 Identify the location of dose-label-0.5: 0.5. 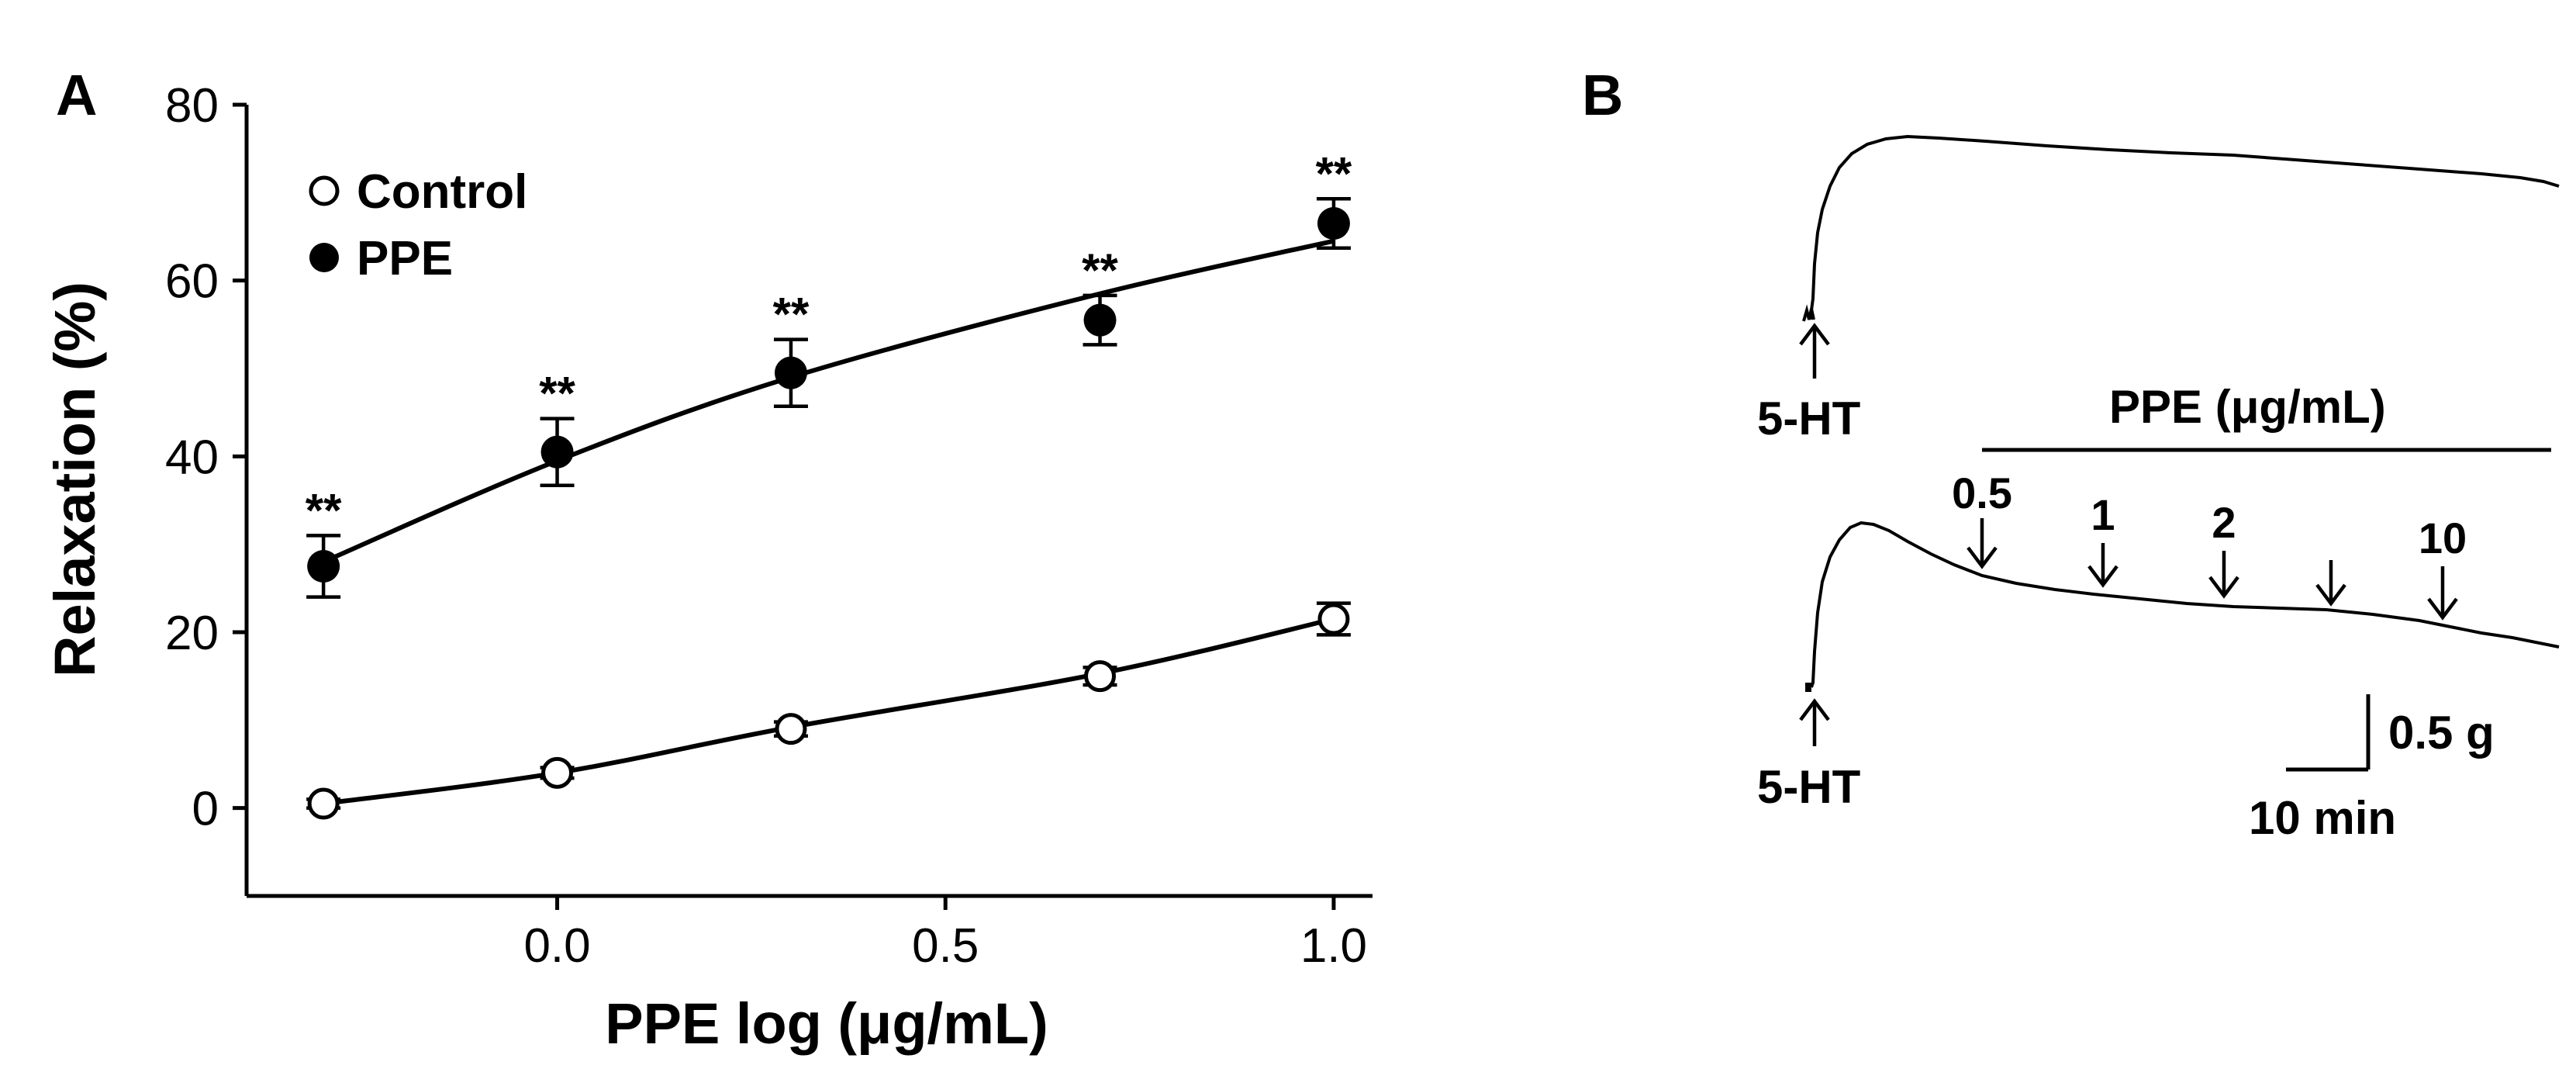
(1982, 493).